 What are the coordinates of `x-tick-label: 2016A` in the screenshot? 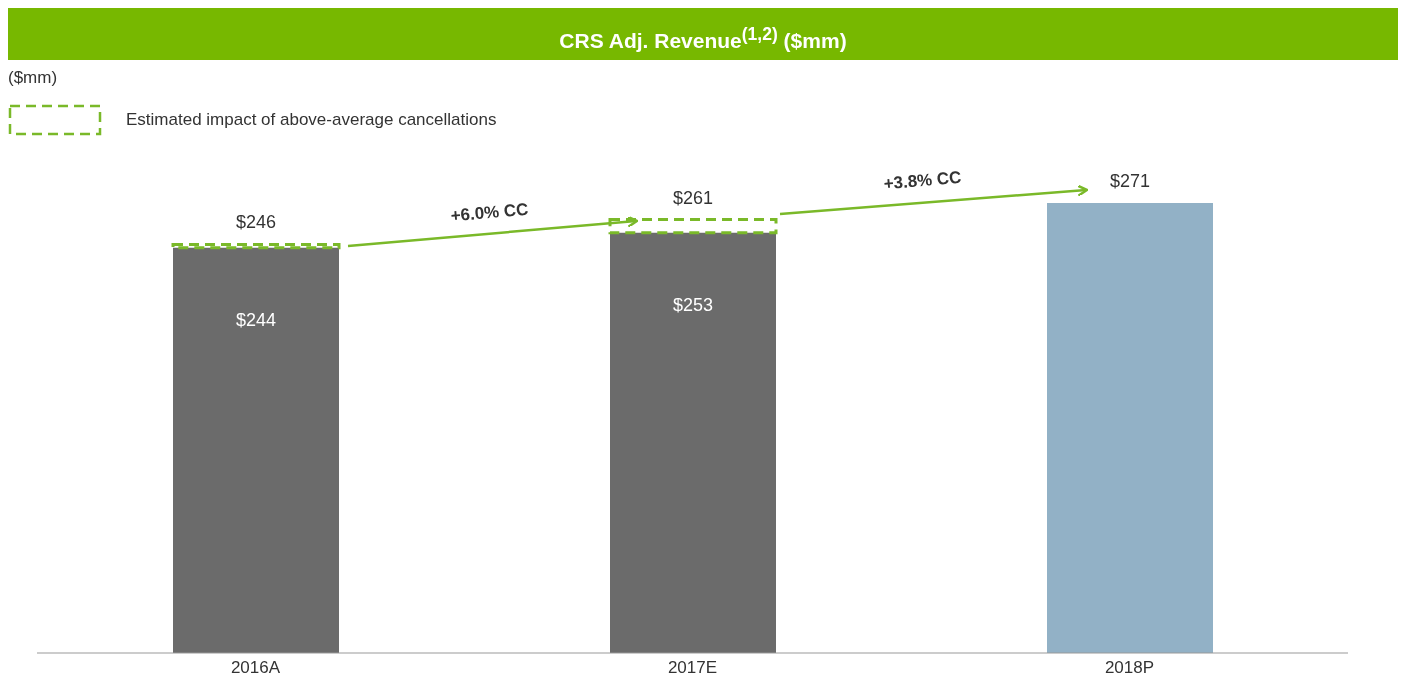 It's located at (255, 668).